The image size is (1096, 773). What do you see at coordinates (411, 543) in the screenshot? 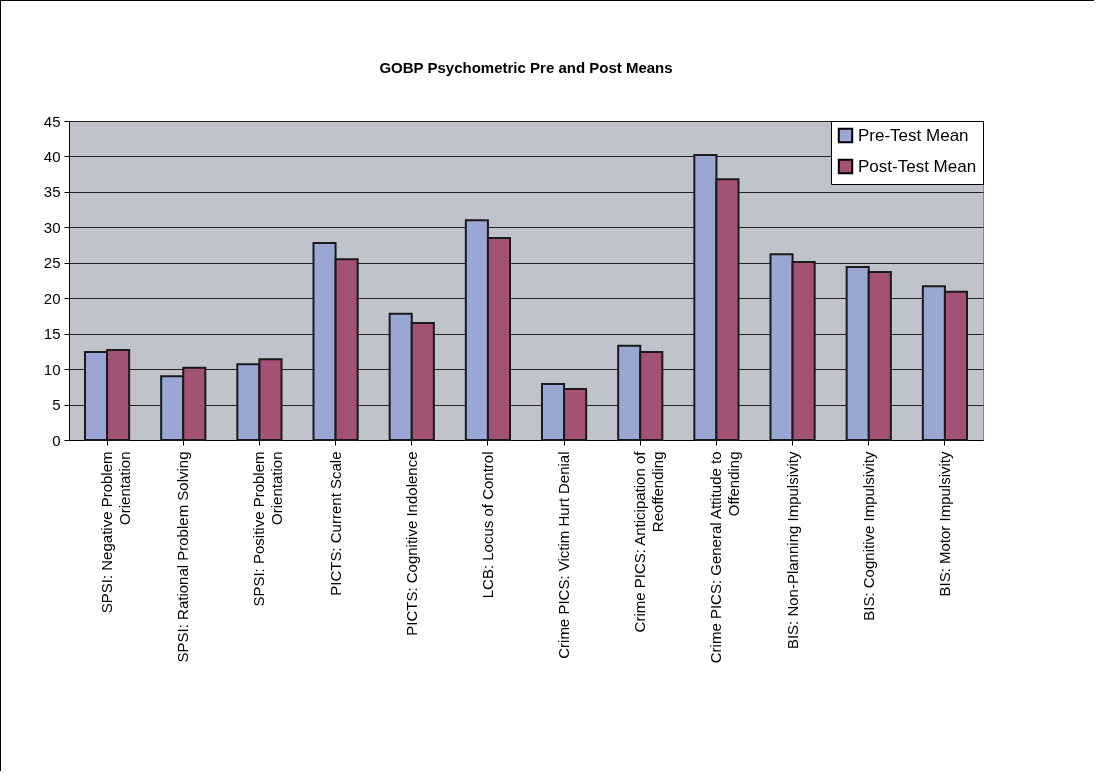
I see `x-tick-label: PICTS: Cognitive Indolence` at bounding box center [411, 543].